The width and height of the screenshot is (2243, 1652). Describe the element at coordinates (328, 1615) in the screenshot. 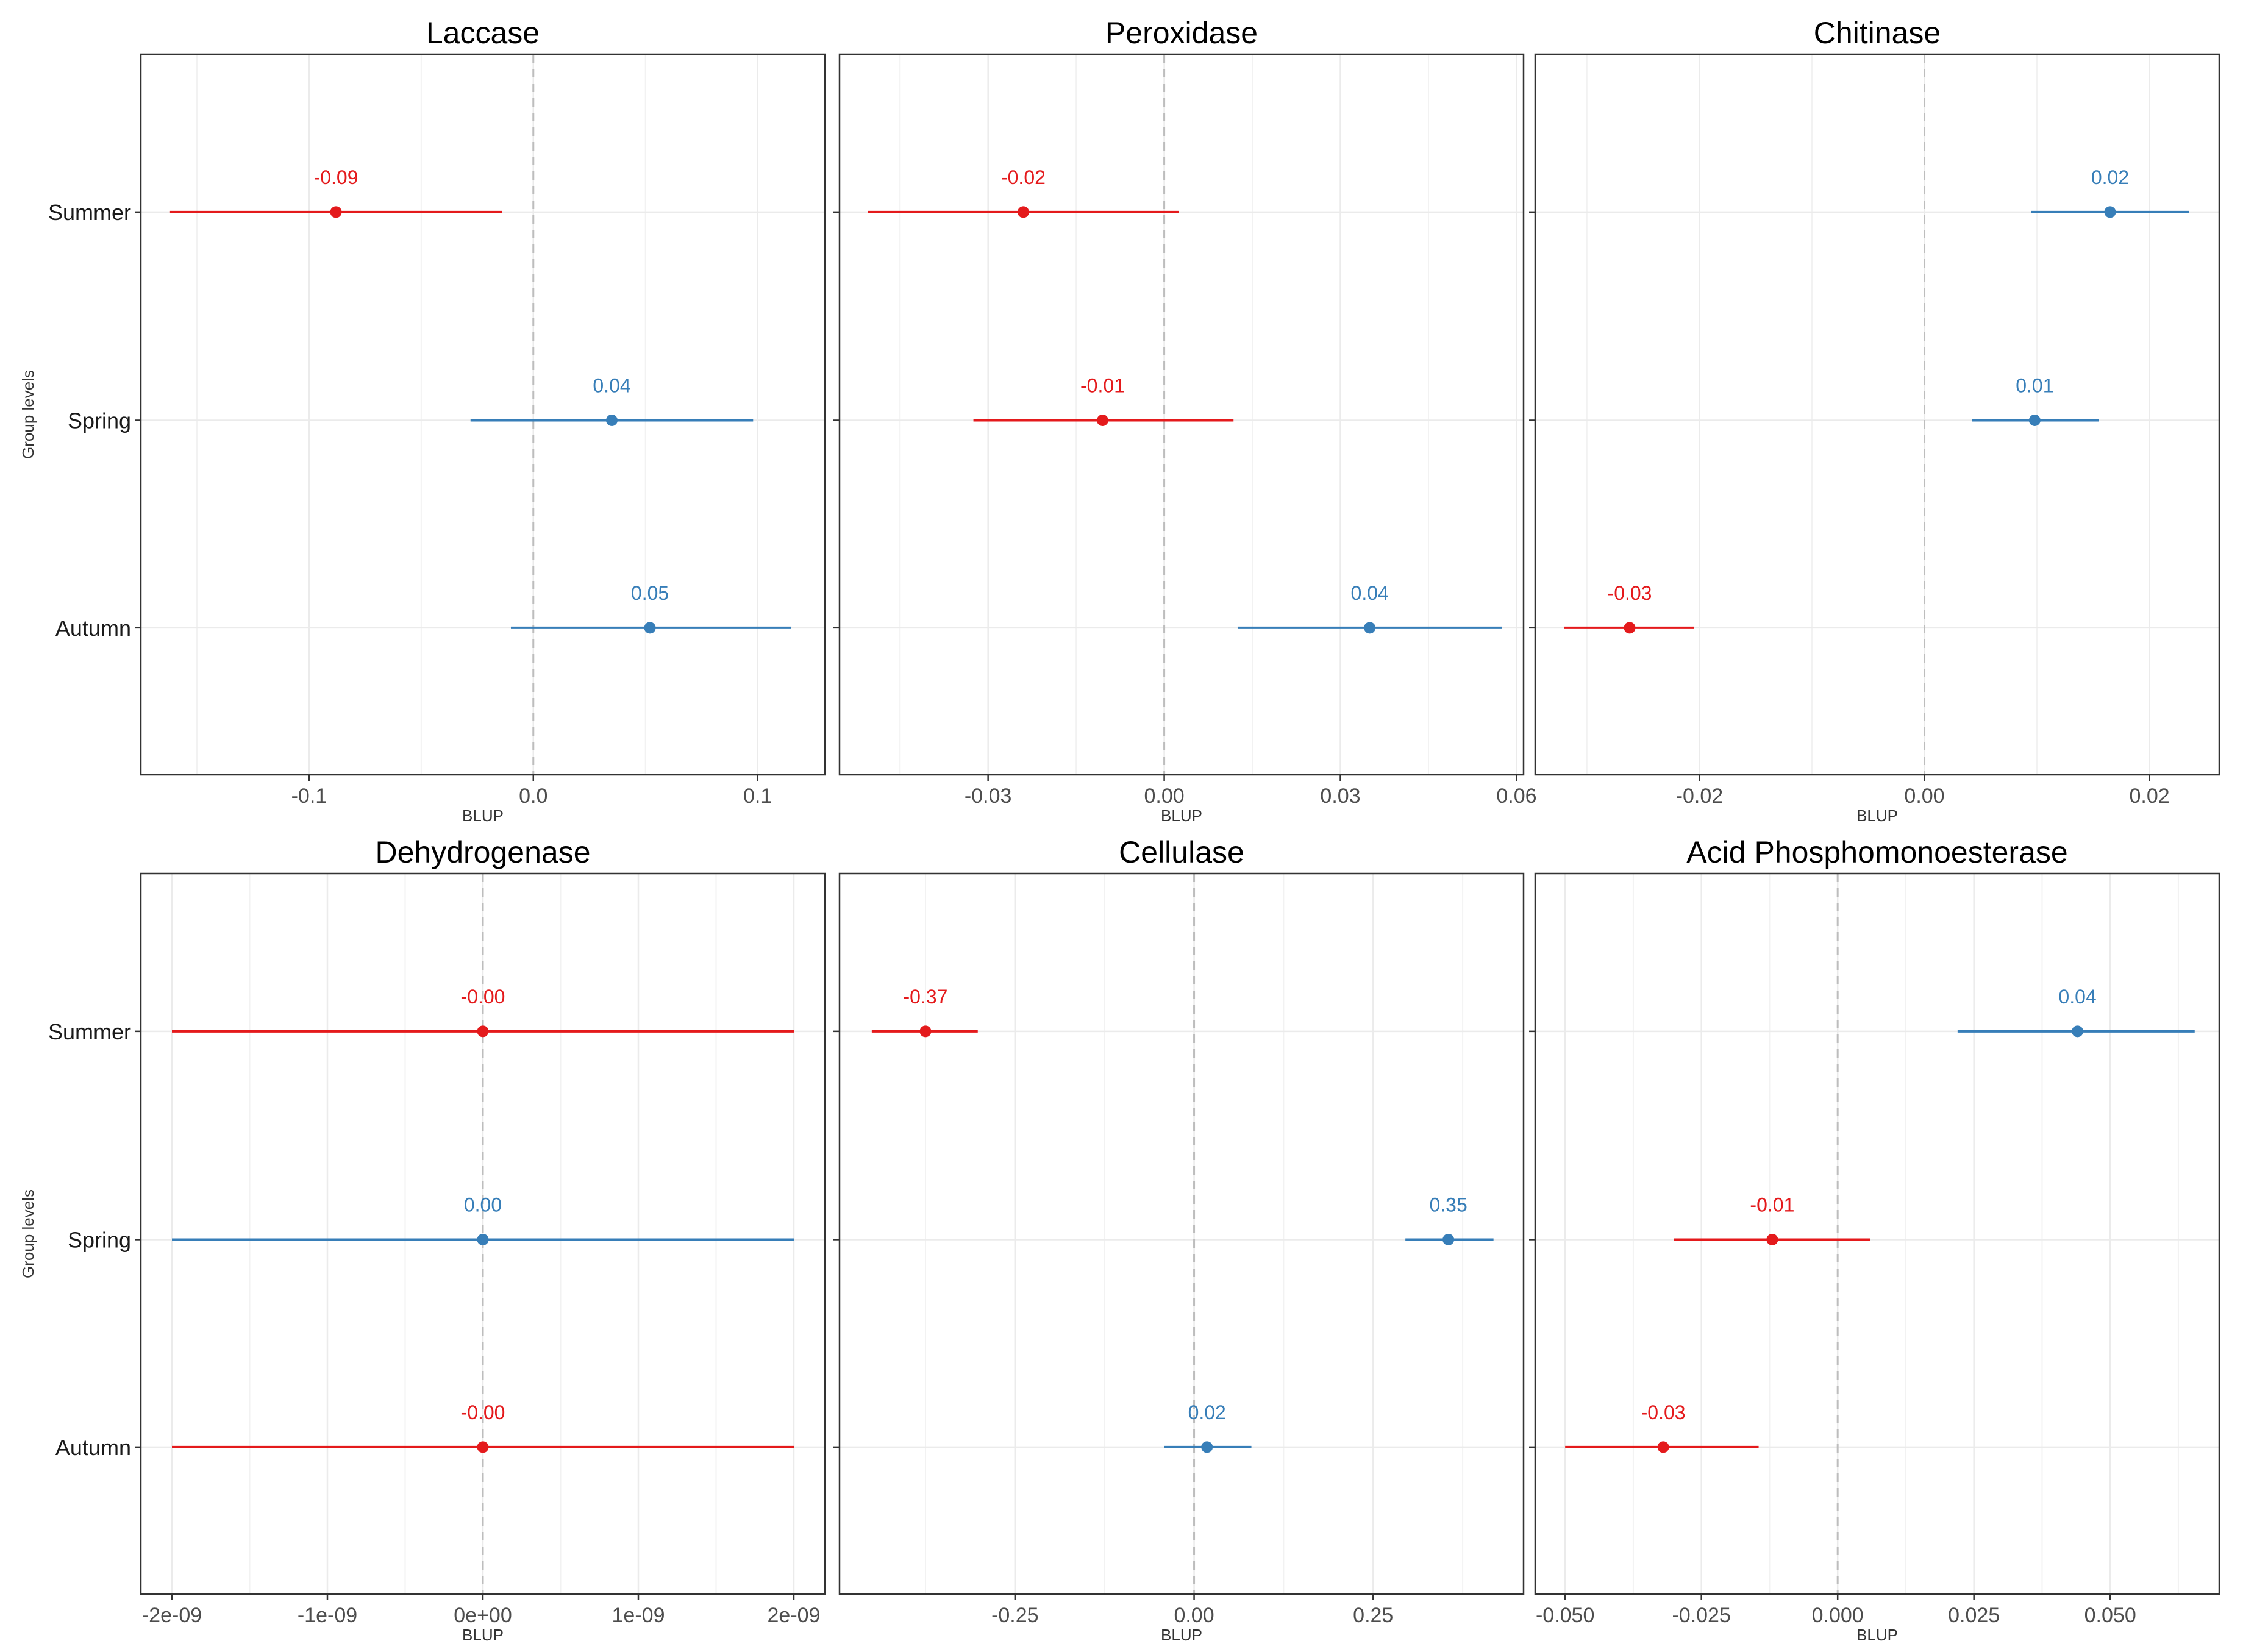

I see `x-tick-label: -1e-09` at that location.